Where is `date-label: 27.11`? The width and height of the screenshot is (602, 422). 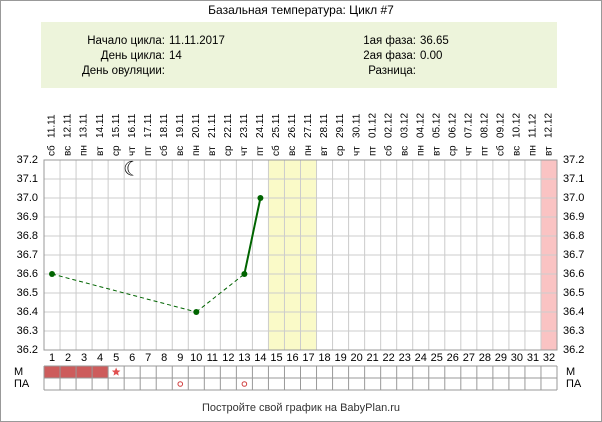 date-label: 27.11 is located at coordinates (308, 125).